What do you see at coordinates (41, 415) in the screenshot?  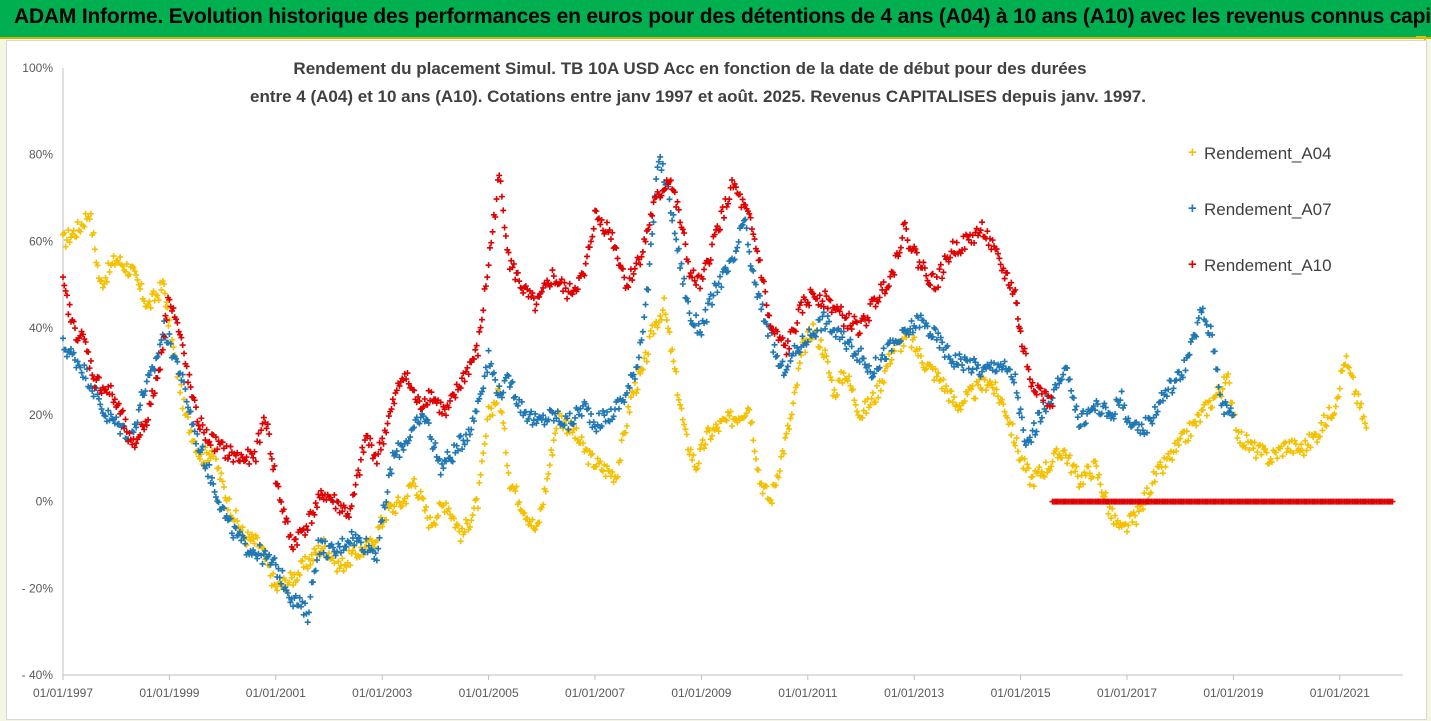 I see `y-tick-label: 20%` at bounding box center [41, 415].